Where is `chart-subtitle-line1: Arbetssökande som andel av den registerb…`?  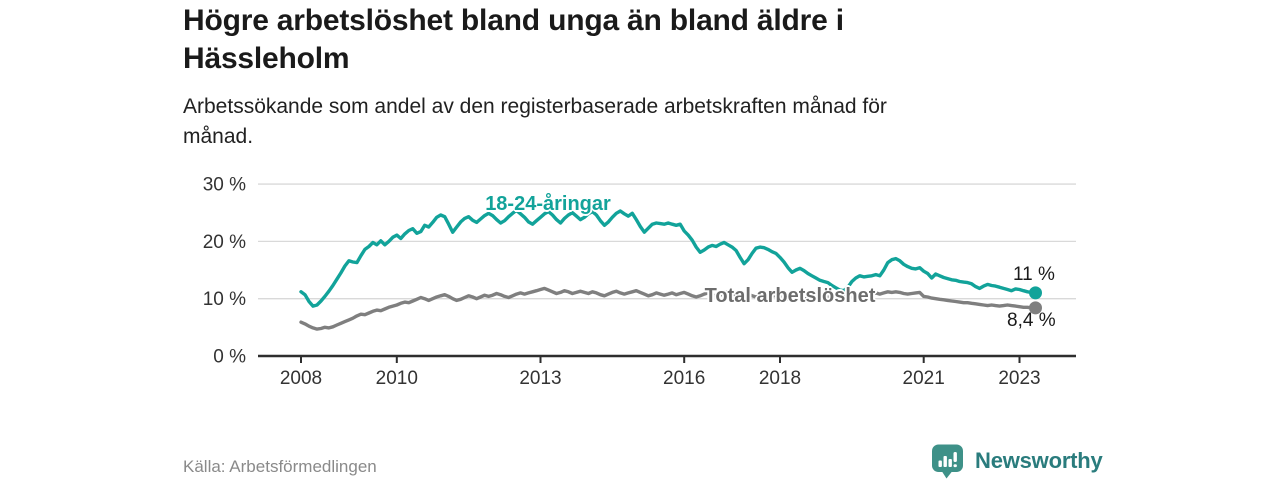 chart-subtitle-line1: Arbetssökande som andel av den registerb… is located at coordinates (535, 106).